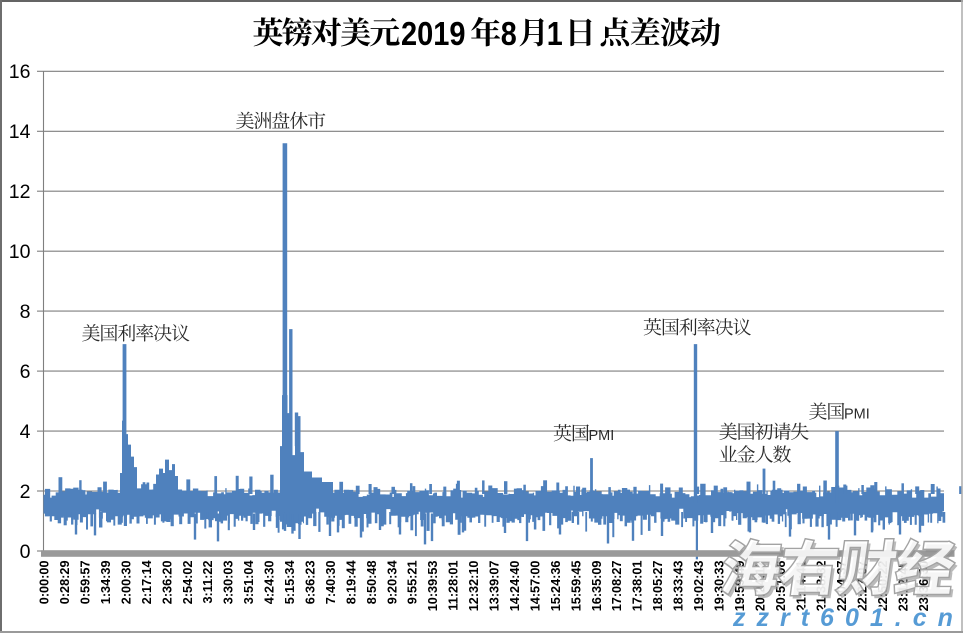  Describe the element at coordinates (495, 586) in the screenshot. I see `svg-text: 13:39:07` at that location.